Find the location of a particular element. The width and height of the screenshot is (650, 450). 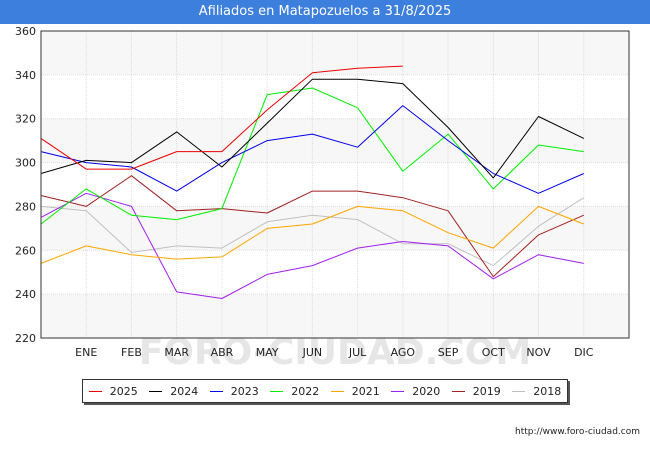

legend-item-2019: 2019 is located at coordinates (476, 391).